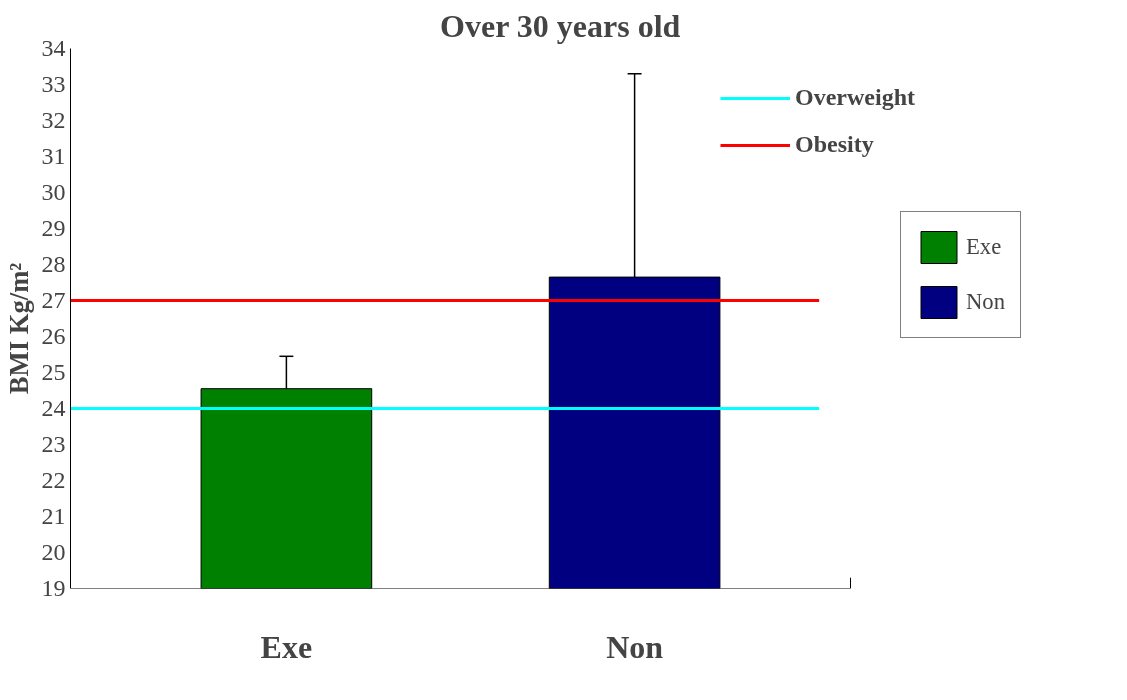 The height and width of the screenshot is (700, 1127). Describe the element at coordinates (834, 144) in the screenshot. I see `legend-label: Obesity` at that location.